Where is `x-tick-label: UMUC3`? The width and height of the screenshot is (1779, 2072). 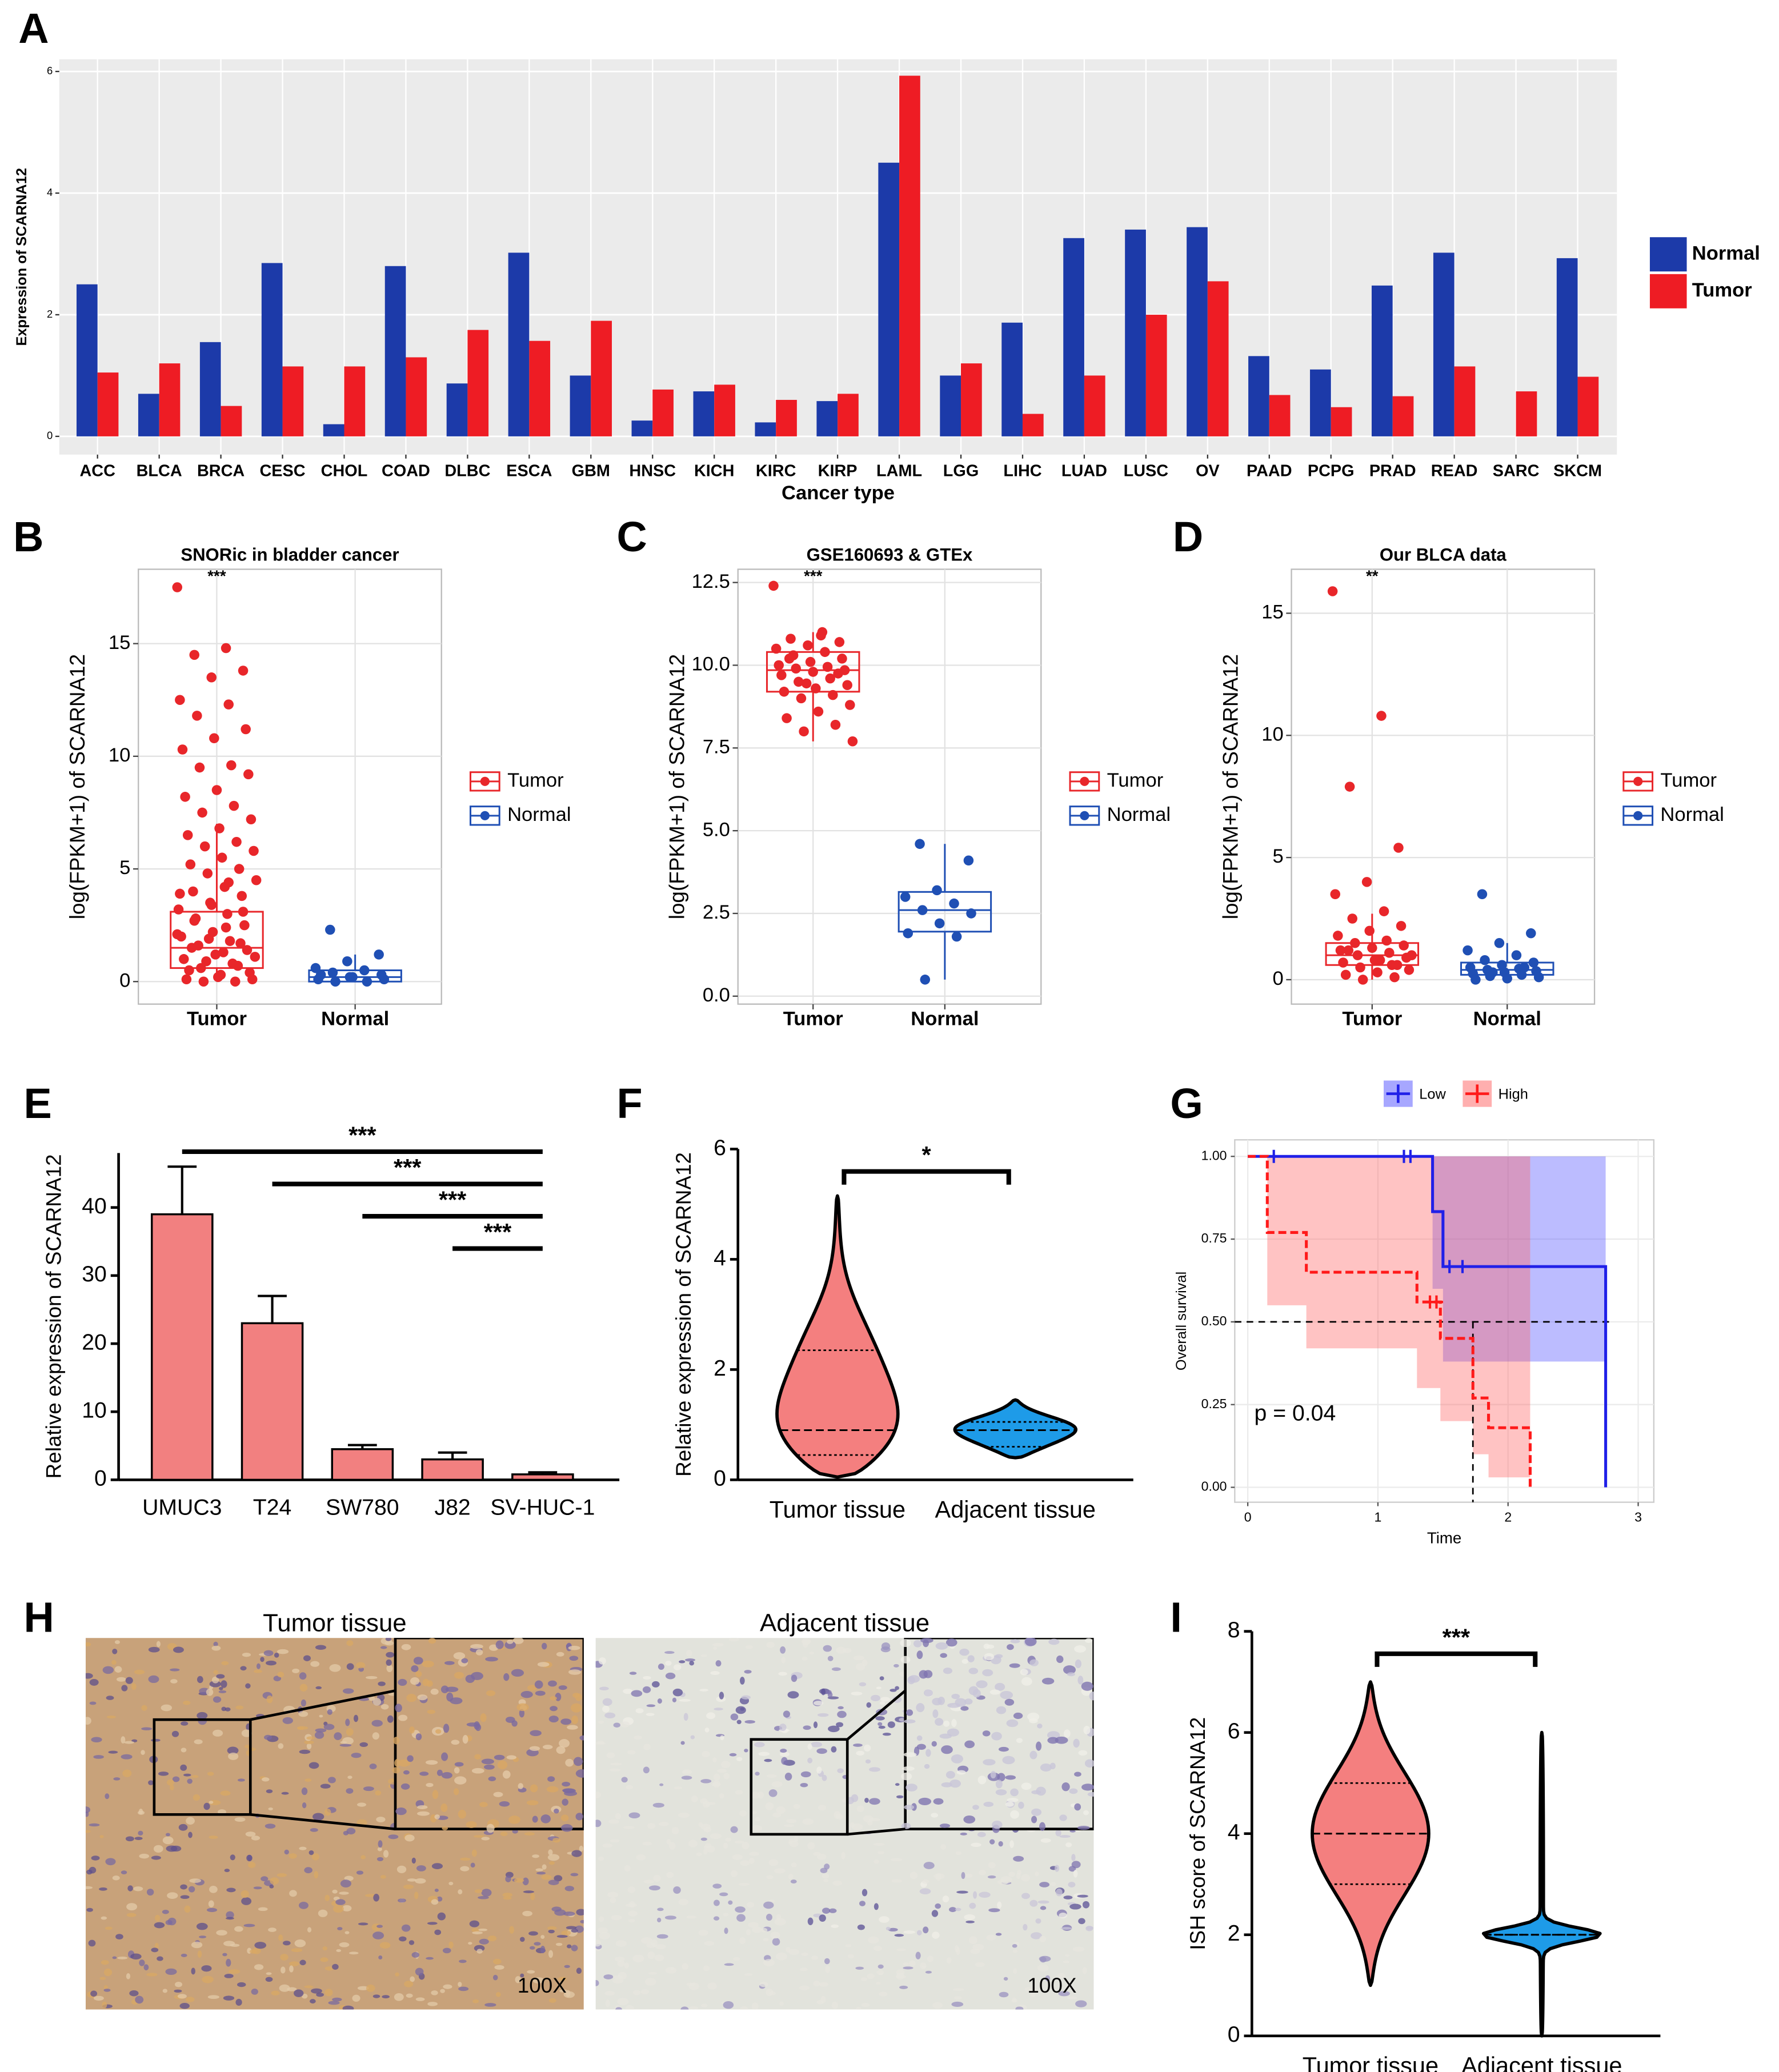
x-tick-label: UMUC3 is located at coordinates (182, 1507).